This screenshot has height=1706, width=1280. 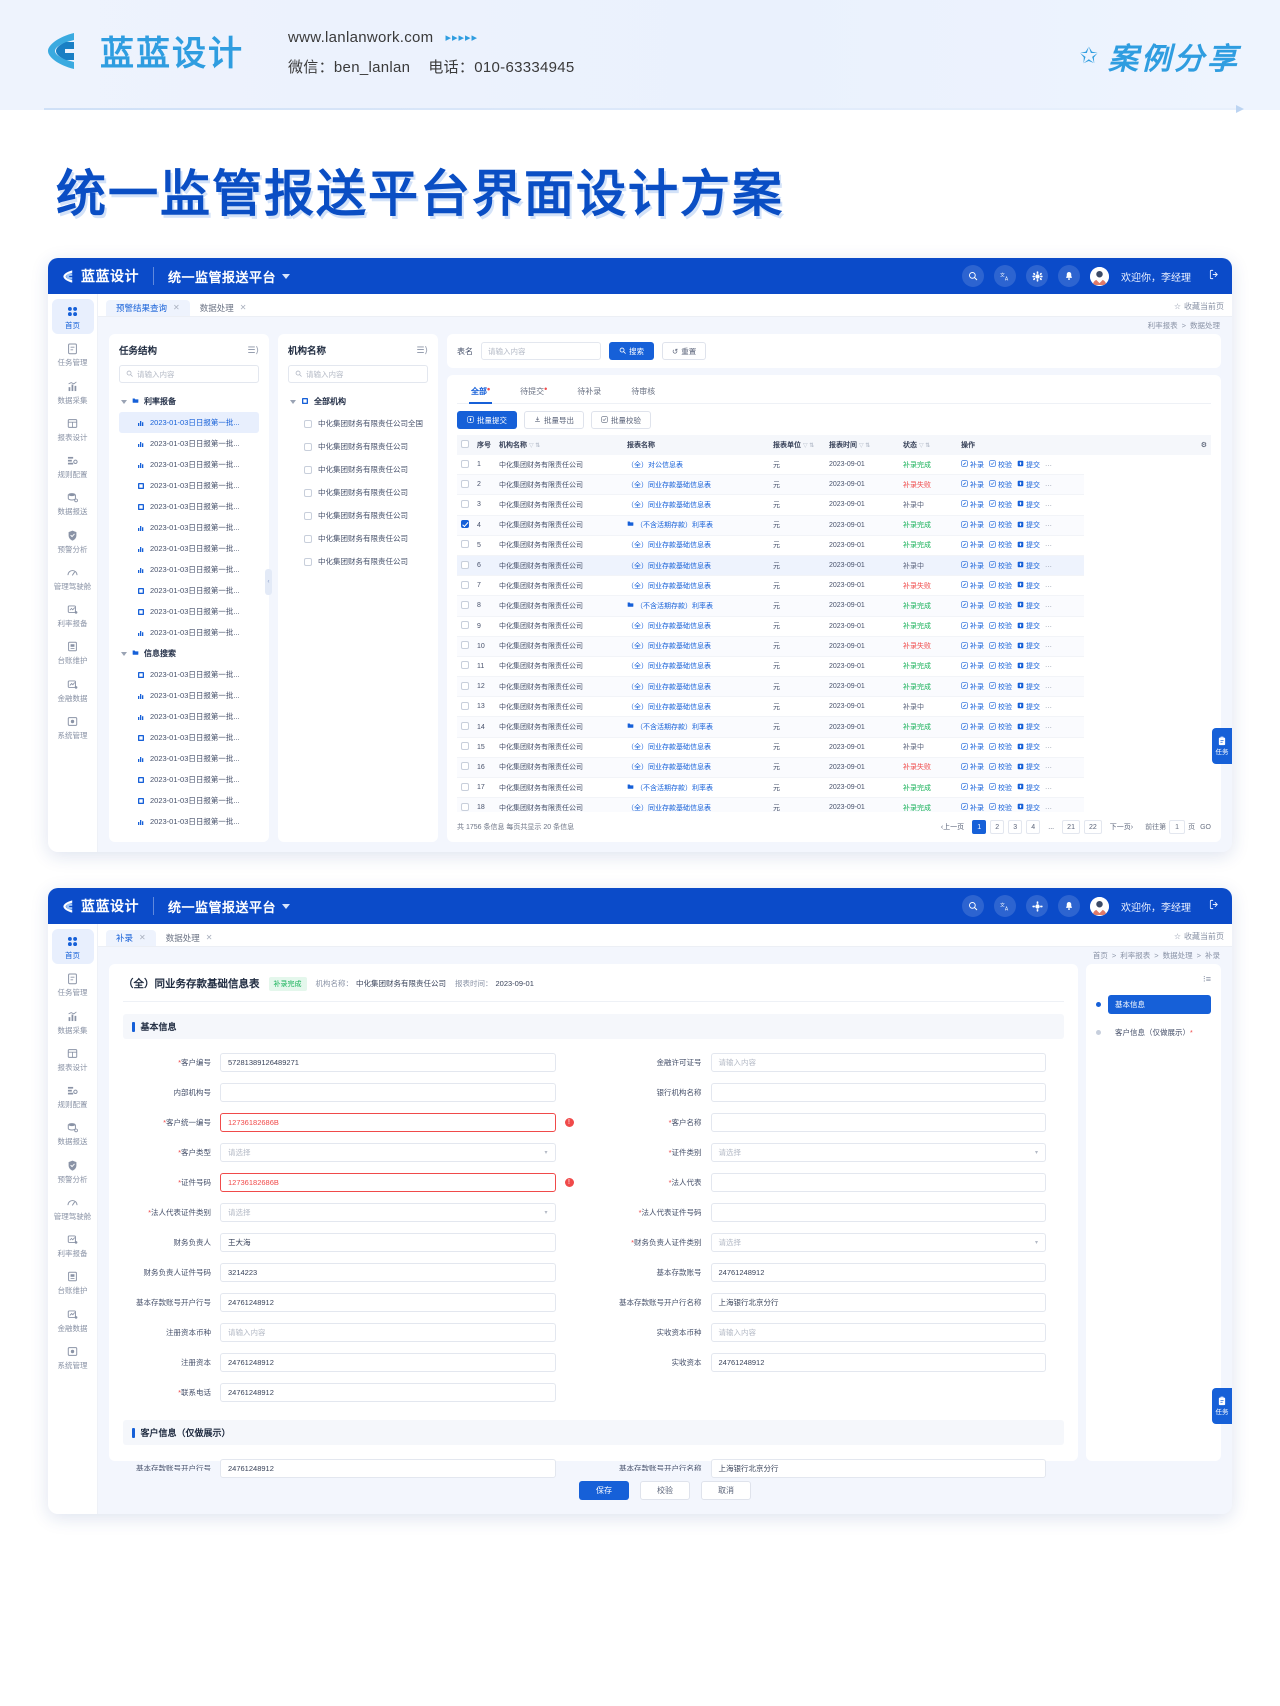 What do you see at coordinates (73, 1095) in the screenshot?
I see `sidebar-item-5: 规则配置` at bounding box center [73, 1095].